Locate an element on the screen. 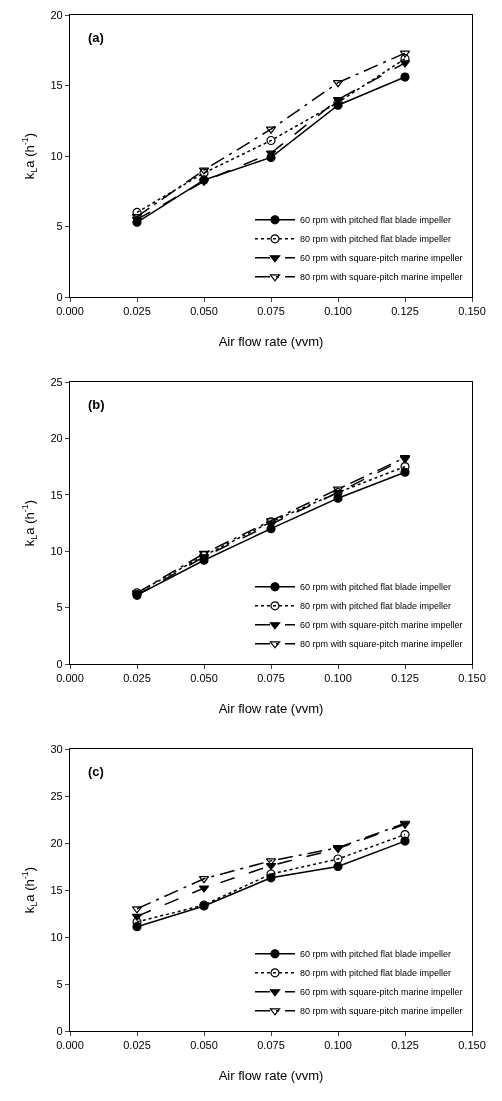 Image resolution: width=502 pixels, height=1101 pixels. annotation: (b) is located at coordinates (96, 404).